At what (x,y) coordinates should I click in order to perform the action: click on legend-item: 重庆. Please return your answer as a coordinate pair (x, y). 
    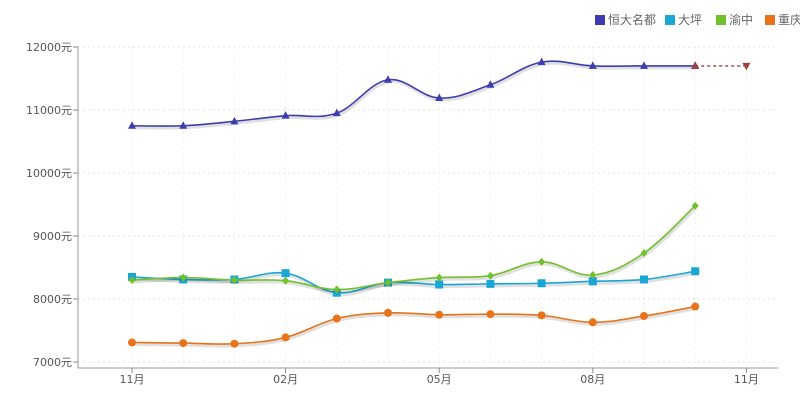
    Looking at the image, I should click on (782, 20).